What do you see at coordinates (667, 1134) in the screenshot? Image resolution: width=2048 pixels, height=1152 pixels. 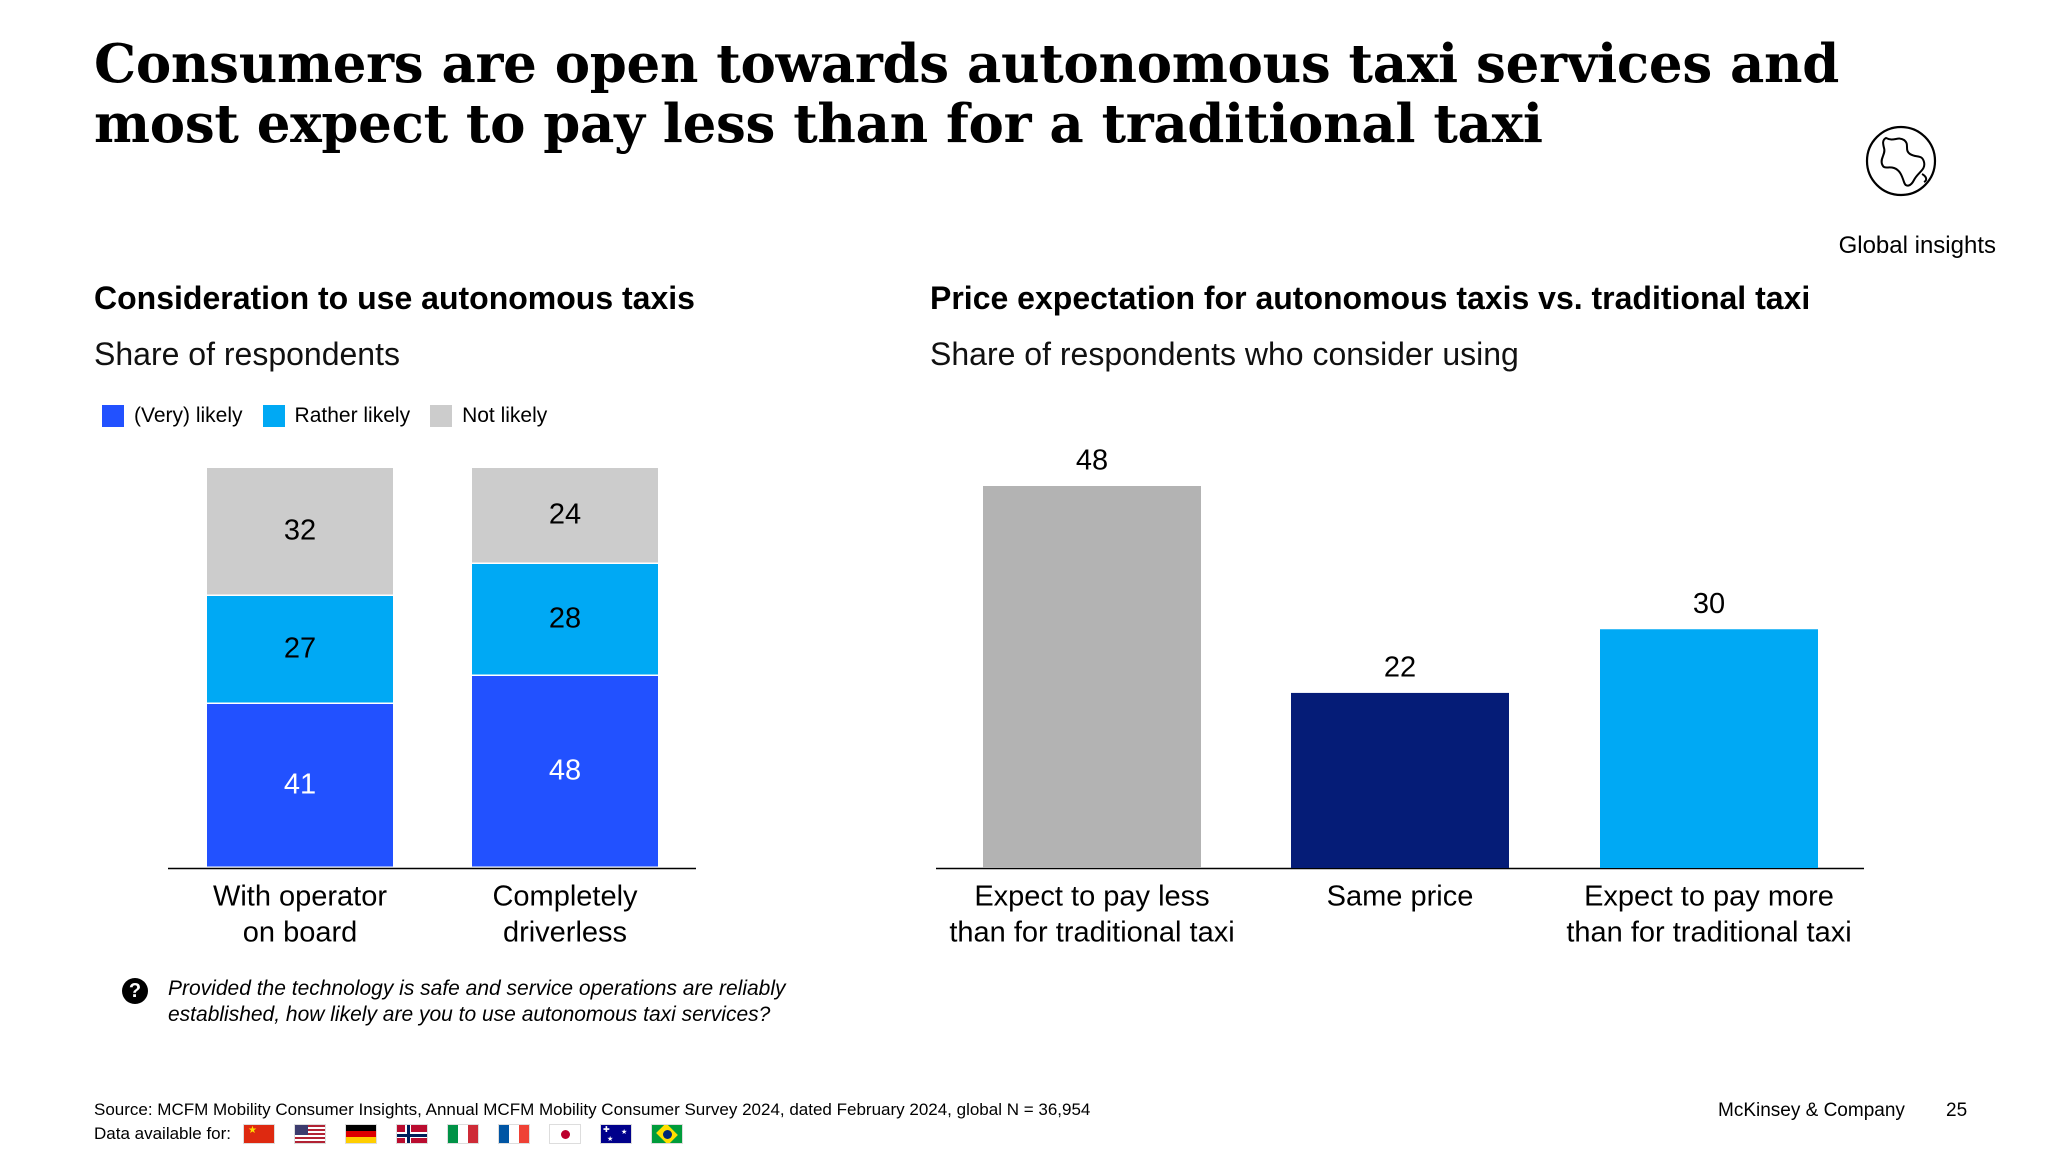 I see `brazil-flag-icon` at bounding box center [667, 1134].